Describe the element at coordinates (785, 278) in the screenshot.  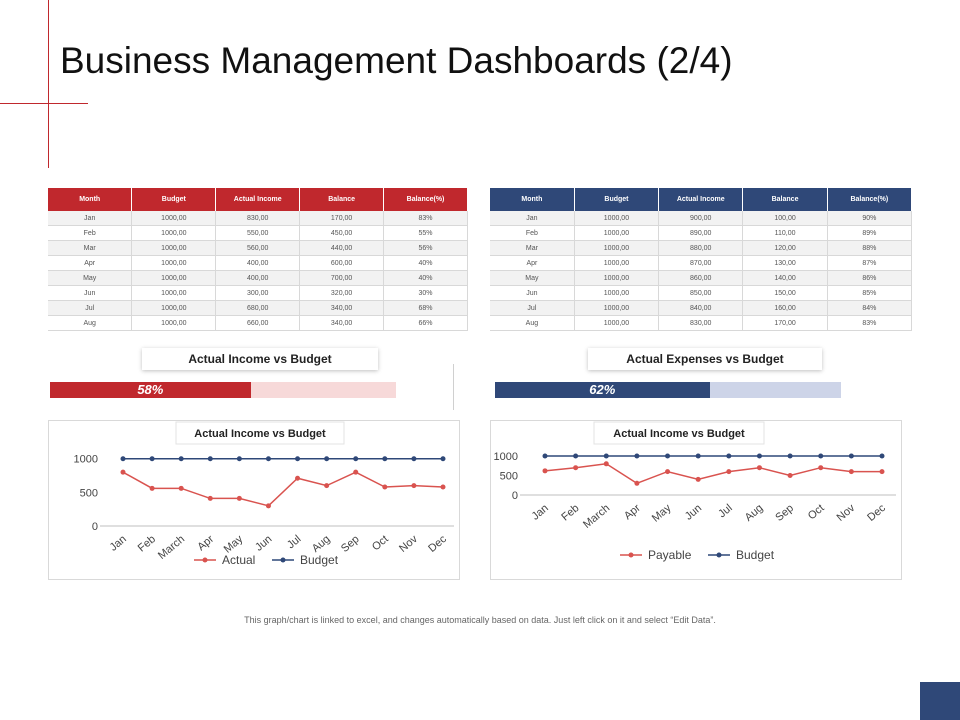
I see `table-cell: 140,00` at that location.